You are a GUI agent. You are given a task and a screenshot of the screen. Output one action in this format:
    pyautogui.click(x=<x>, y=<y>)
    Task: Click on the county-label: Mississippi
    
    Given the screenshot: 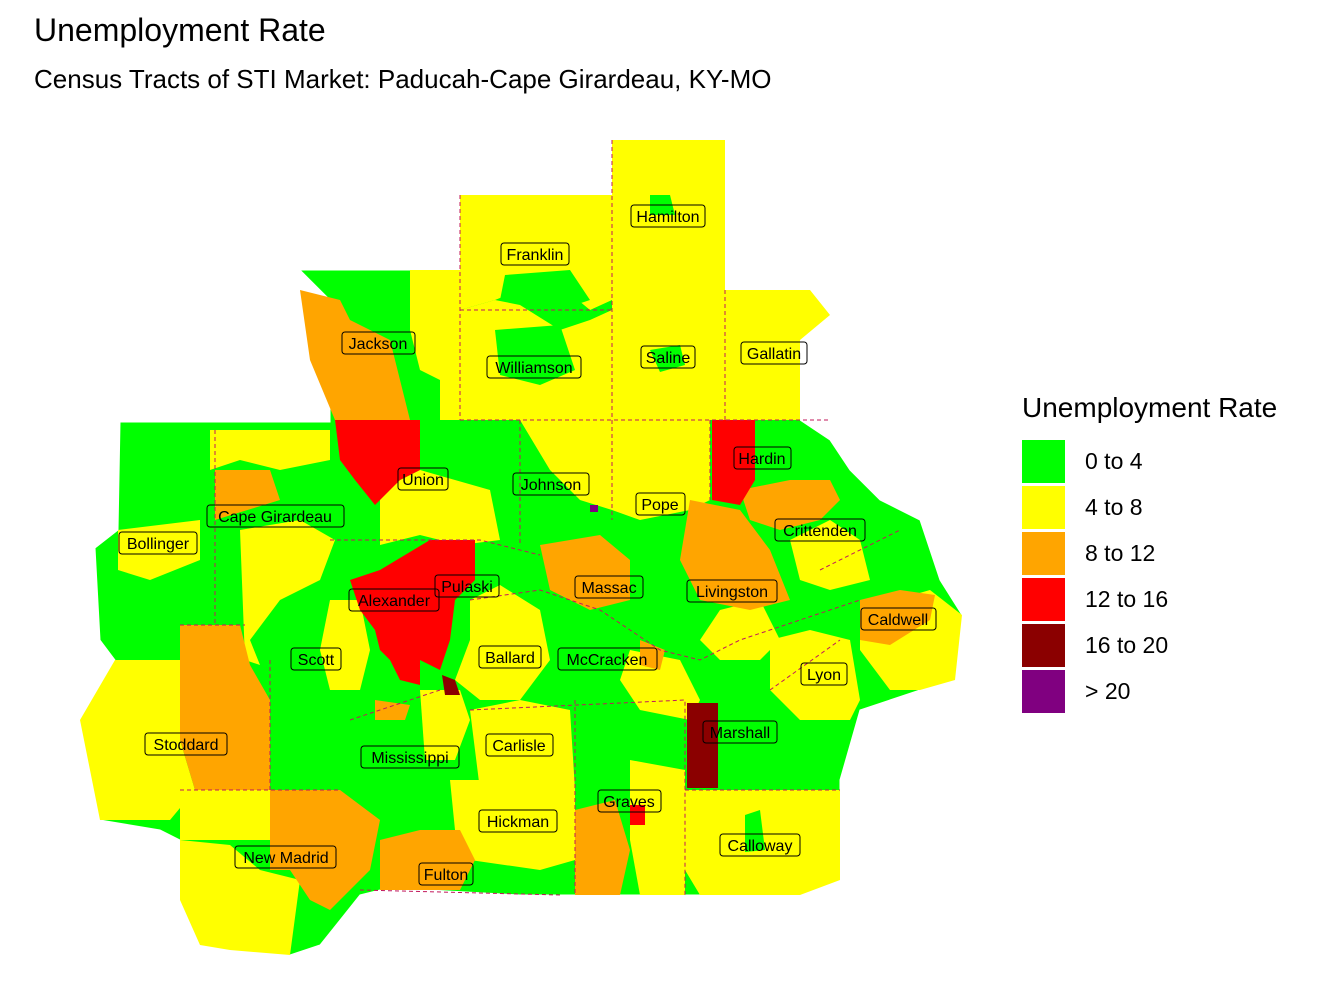 What is the action you would take?
    pyautogui.click(x=410, y=757)
    